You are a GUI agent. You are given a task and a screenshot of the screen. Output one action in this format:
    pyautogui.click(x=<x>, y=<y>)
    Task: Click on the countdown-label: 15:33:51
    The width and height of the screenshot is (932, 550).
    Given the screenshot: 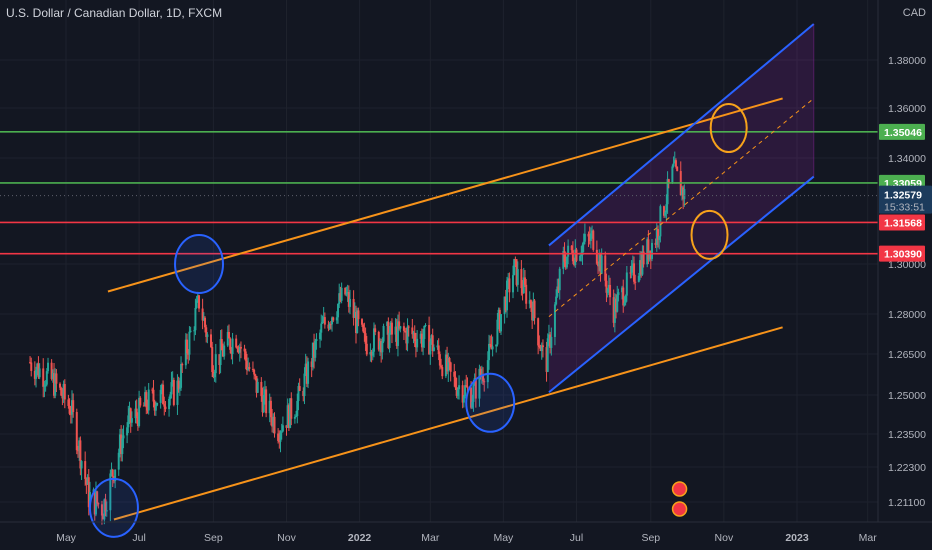 What is the action you would take?
    pyautogui.click(x=904, y=208)
    